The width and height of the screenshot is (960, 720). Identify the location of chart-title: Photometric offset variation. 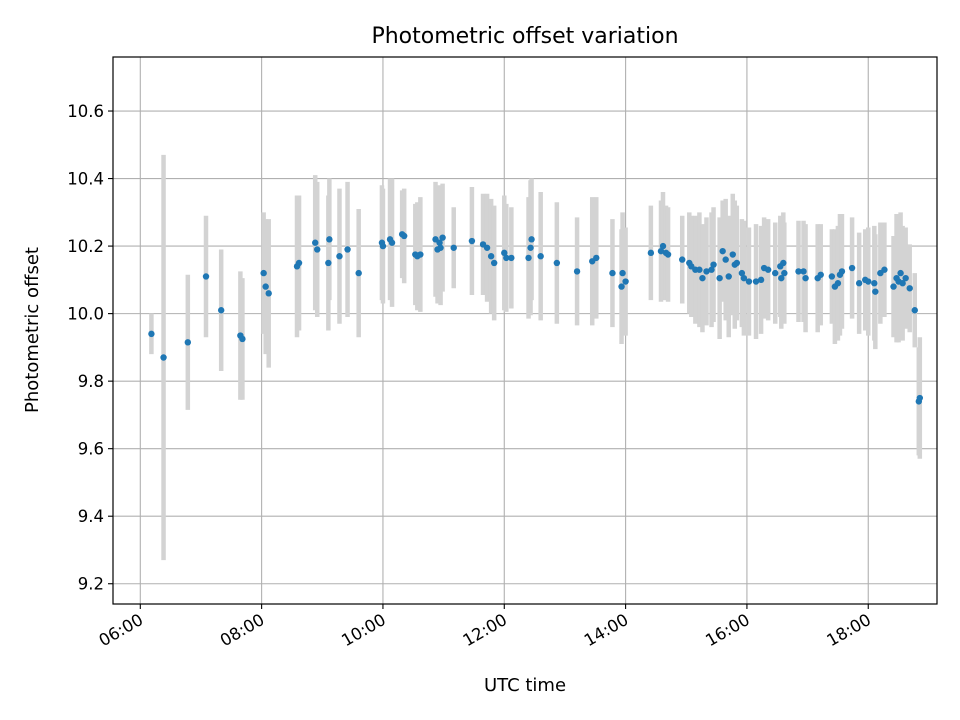
(524, 36).